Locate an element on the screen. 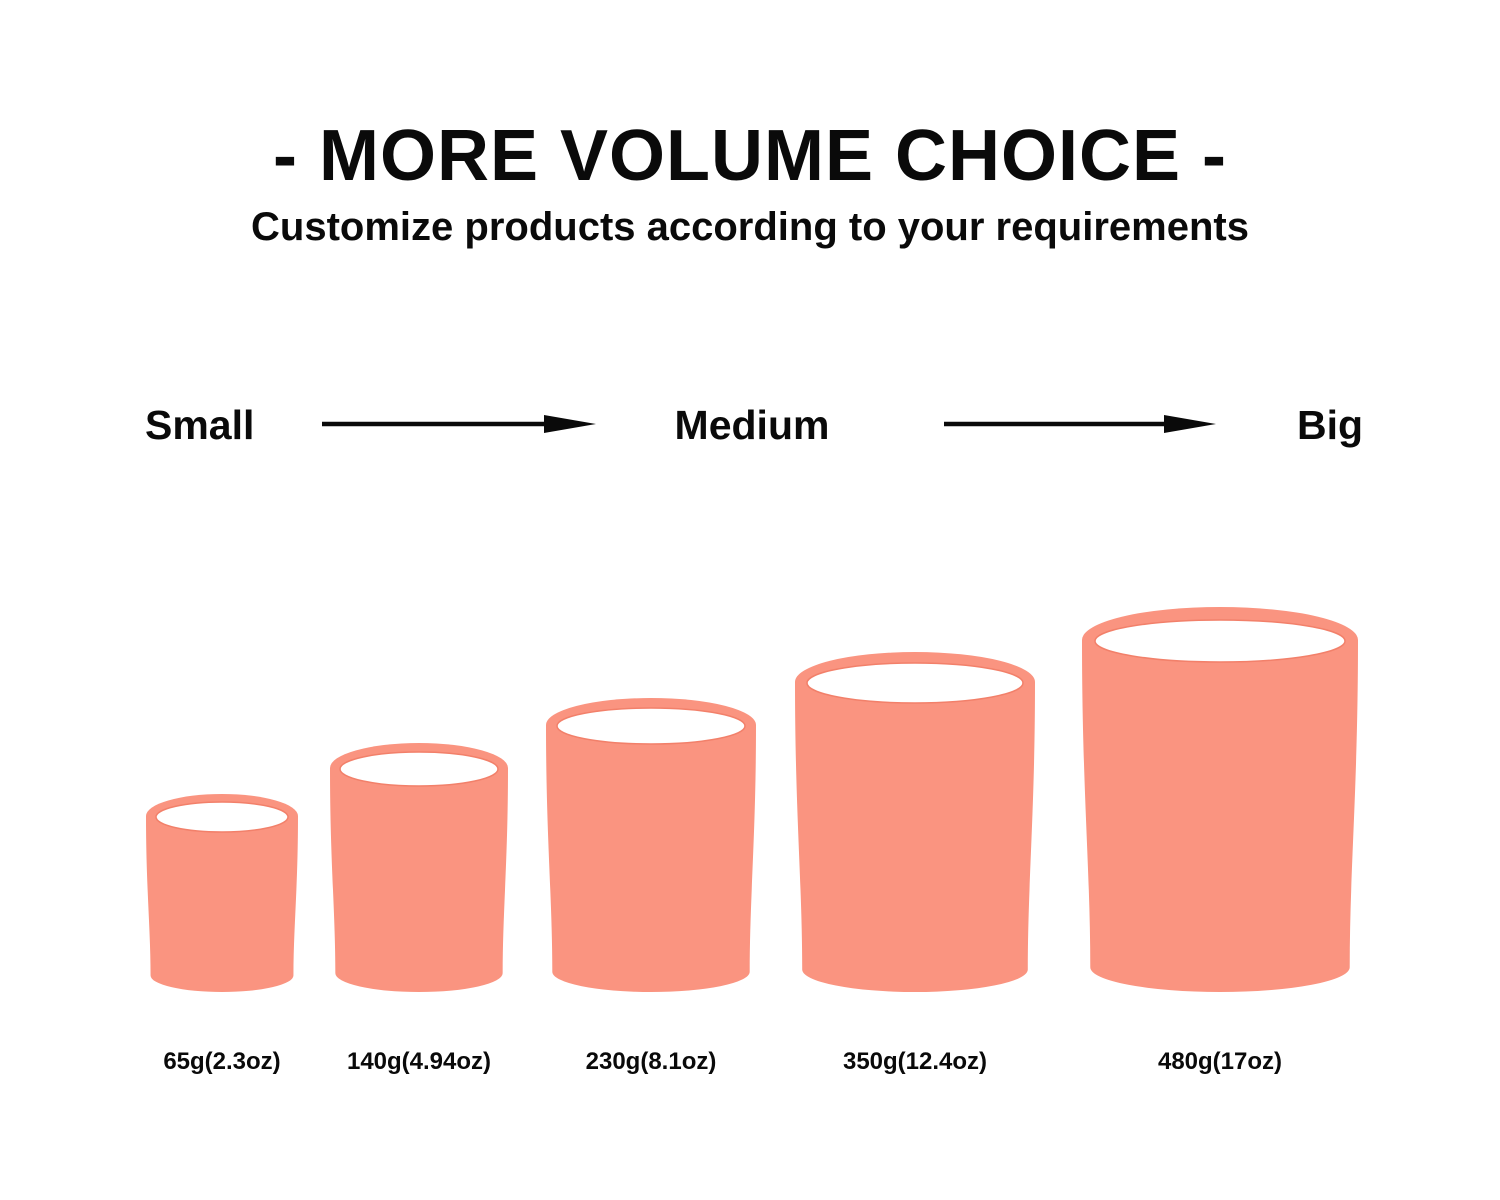  size-label-medium: Medium is located at coordinates (752, 425).